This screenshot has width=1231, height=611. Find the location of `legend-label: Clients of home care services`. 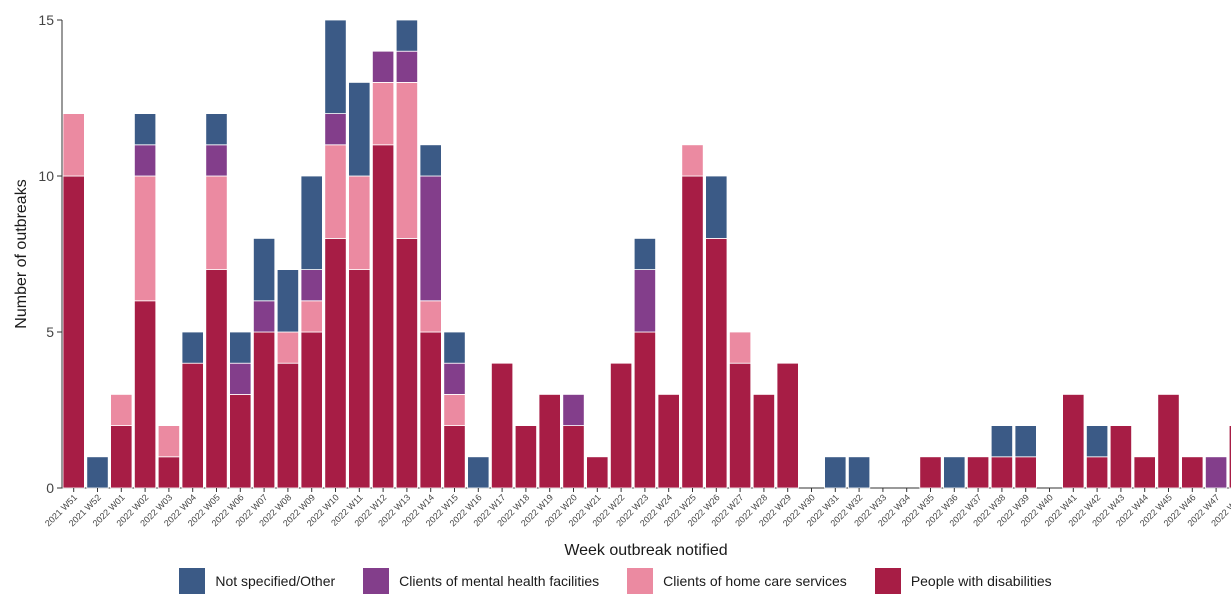

legend-label: Clients of home care services is located at coordinates (755, 581).